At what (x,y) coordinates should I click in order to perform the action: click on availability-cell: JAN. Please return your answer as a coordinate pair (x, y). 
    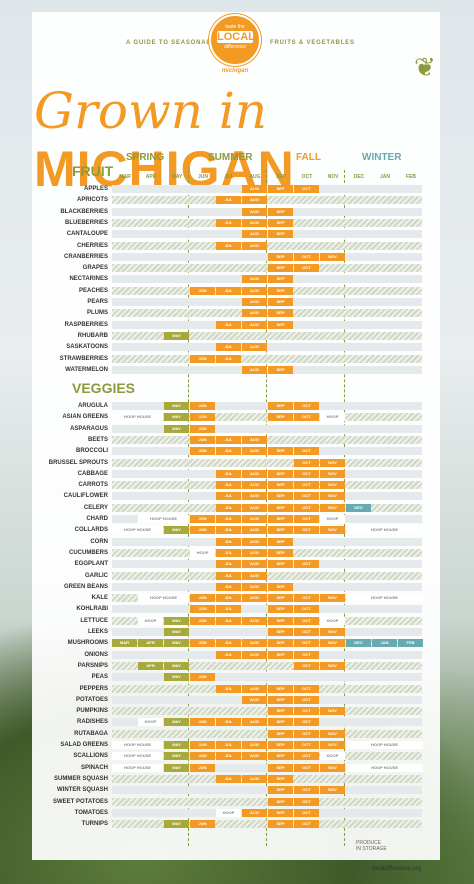
    Looking at the image, I should click on (384, 643).